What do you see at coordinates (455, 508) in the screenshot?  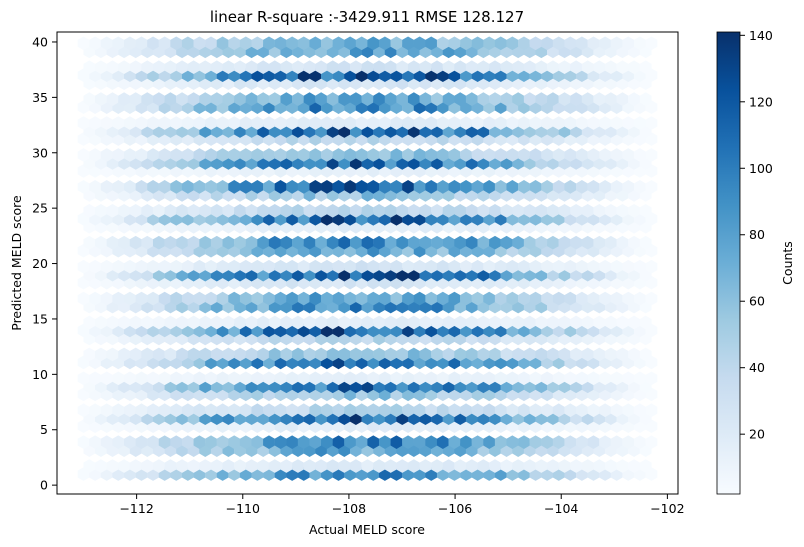 I see `x-tick-label: −106` at bounding box center [455, 508].